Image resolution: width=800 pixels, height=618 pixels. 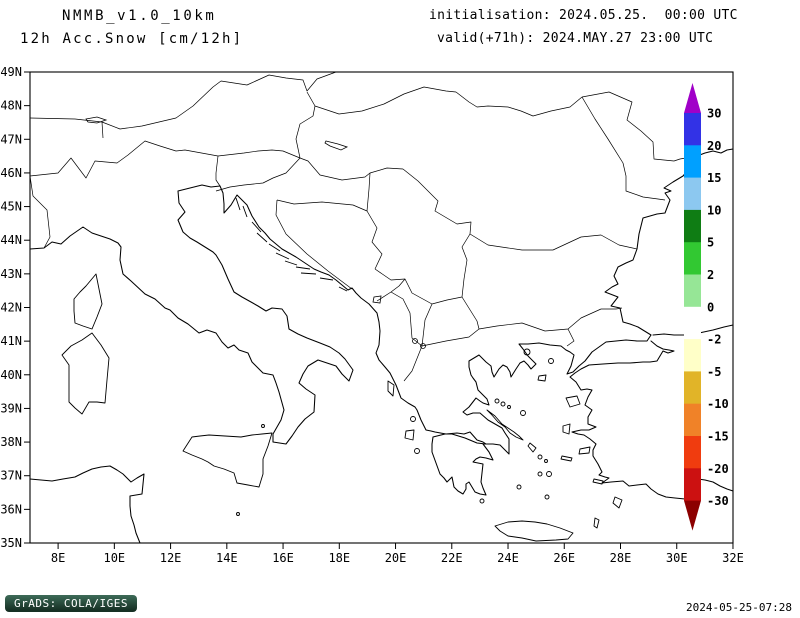 What do you see at coordinates (96, 120) in the screenshot?
I see `lake-constance` at bounding box center [96, 120].